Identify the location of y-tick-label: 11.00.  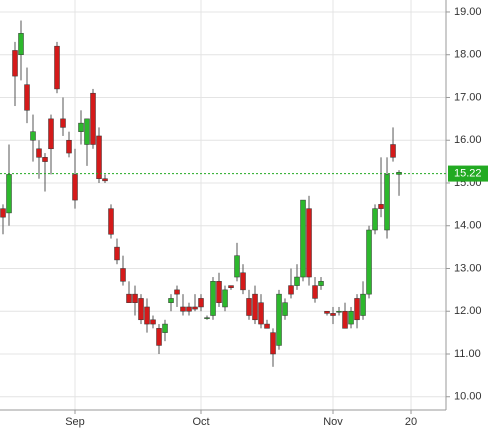
(467, 354).